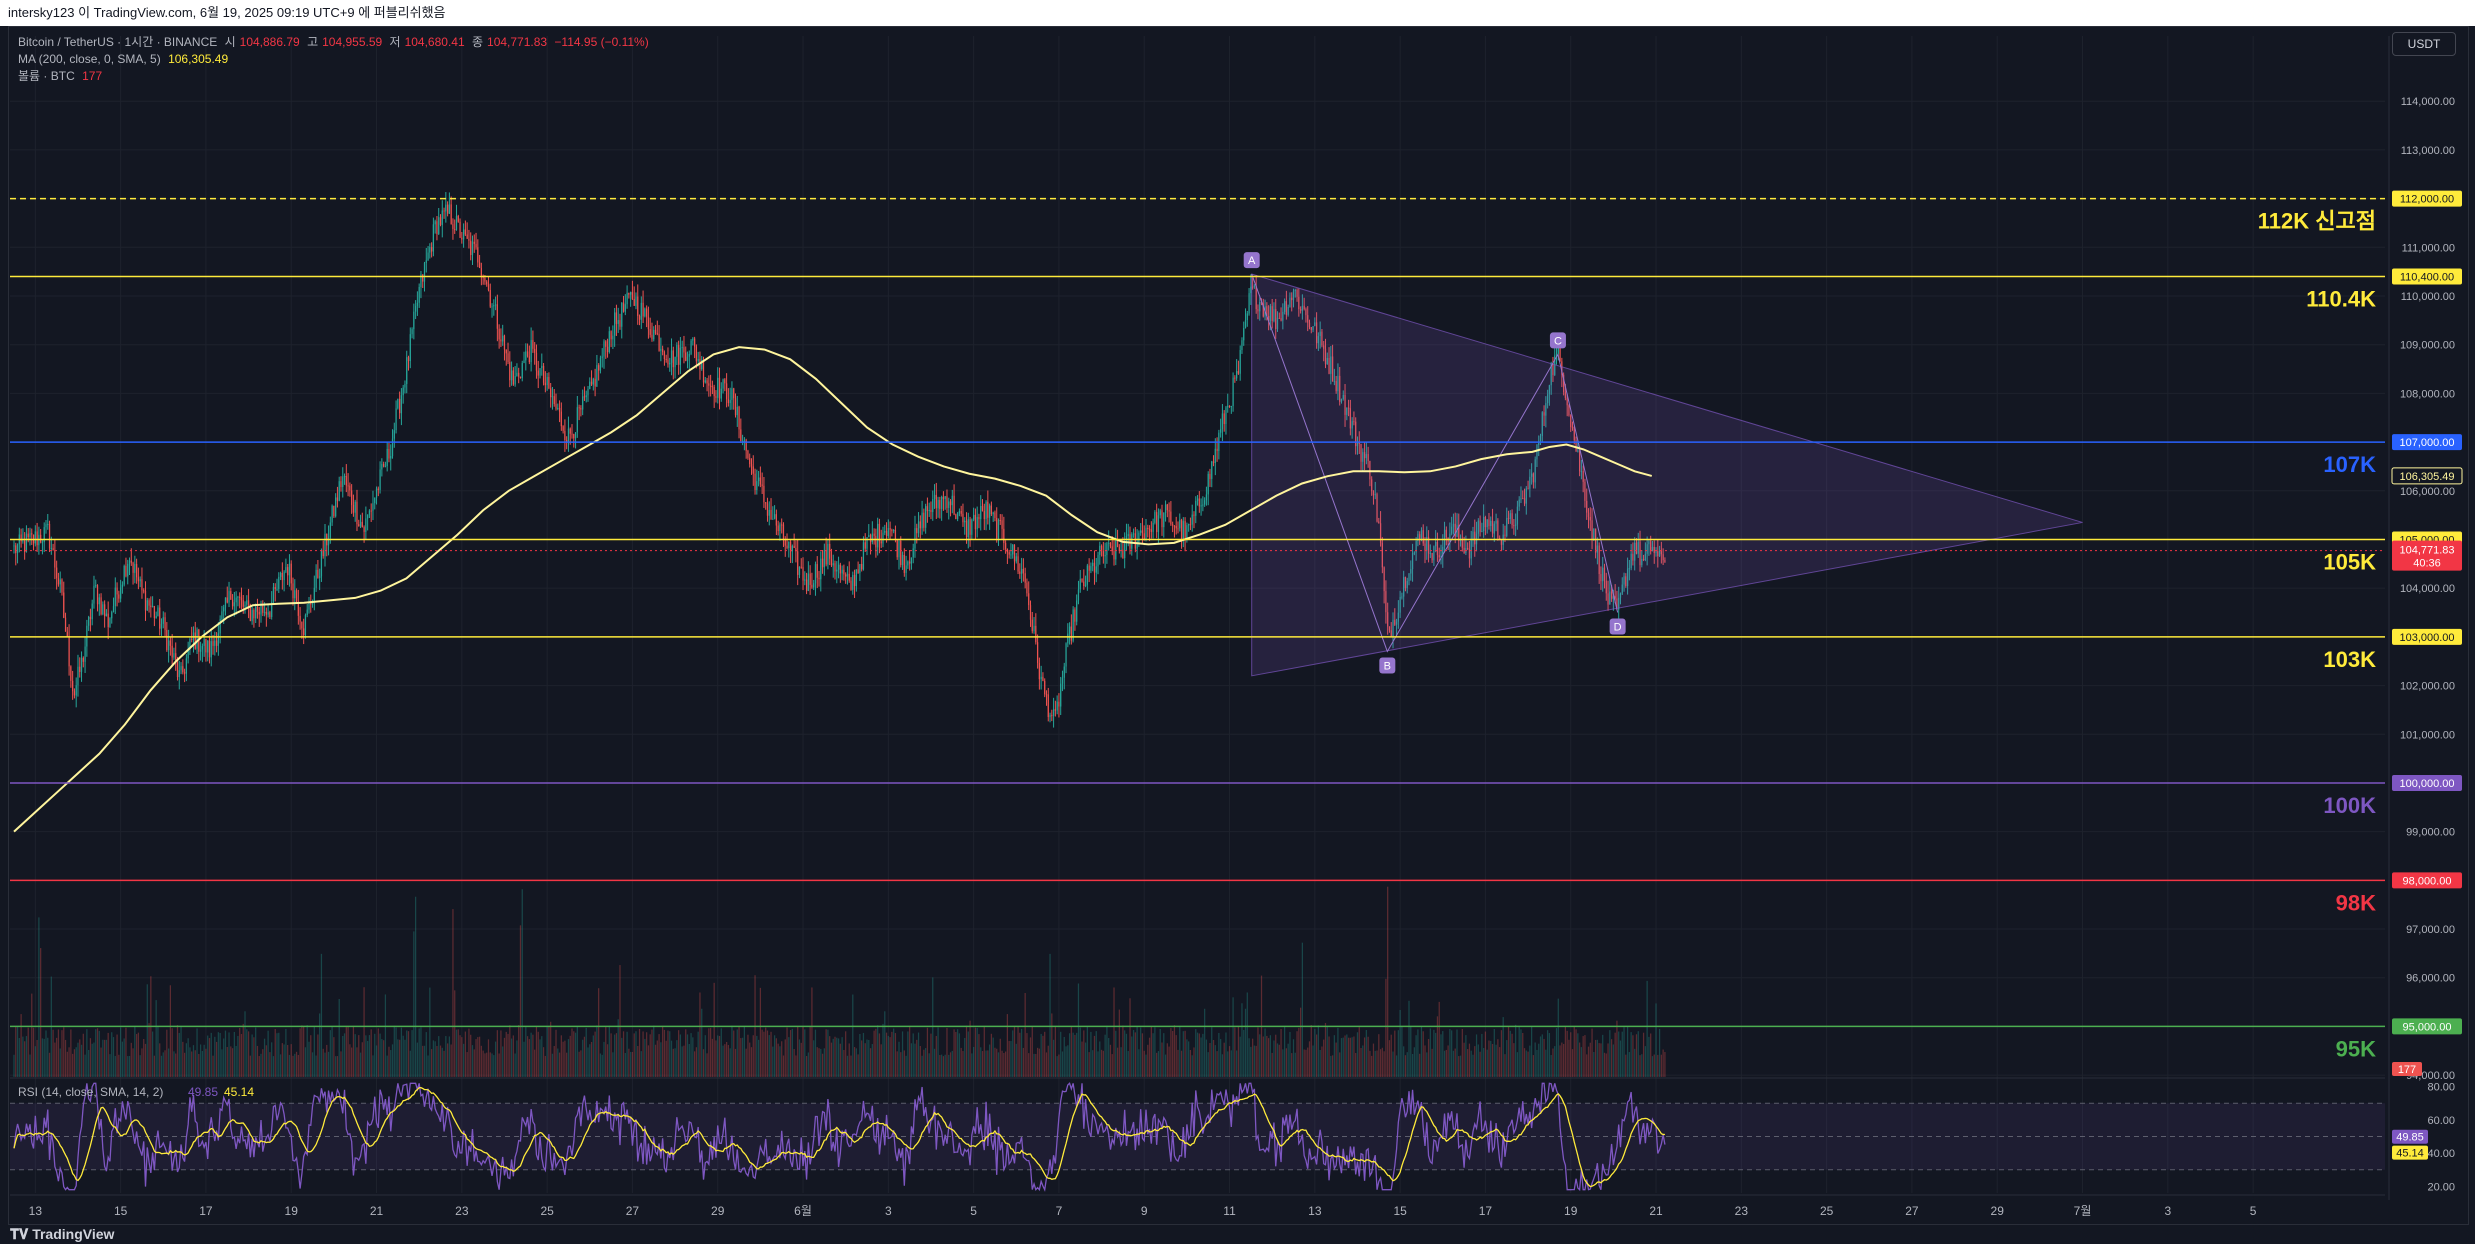 The height and width of the screenshot is (1244, 2475). I want to click on pattern-point-marker, so click(1617, 626).